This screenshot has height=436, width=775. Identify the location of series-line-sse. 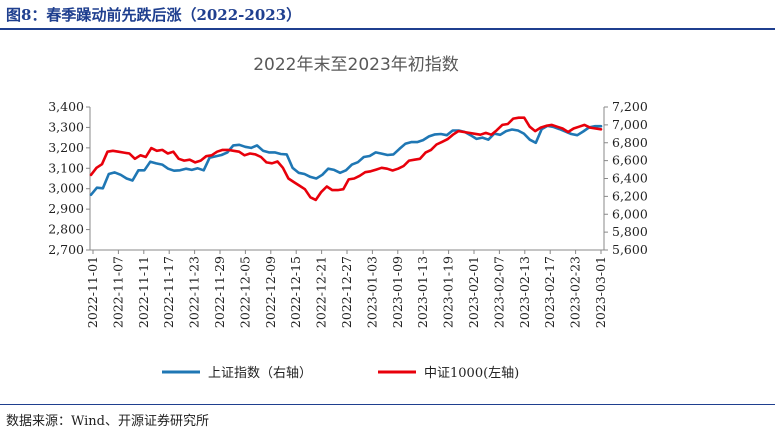
(346, 160).